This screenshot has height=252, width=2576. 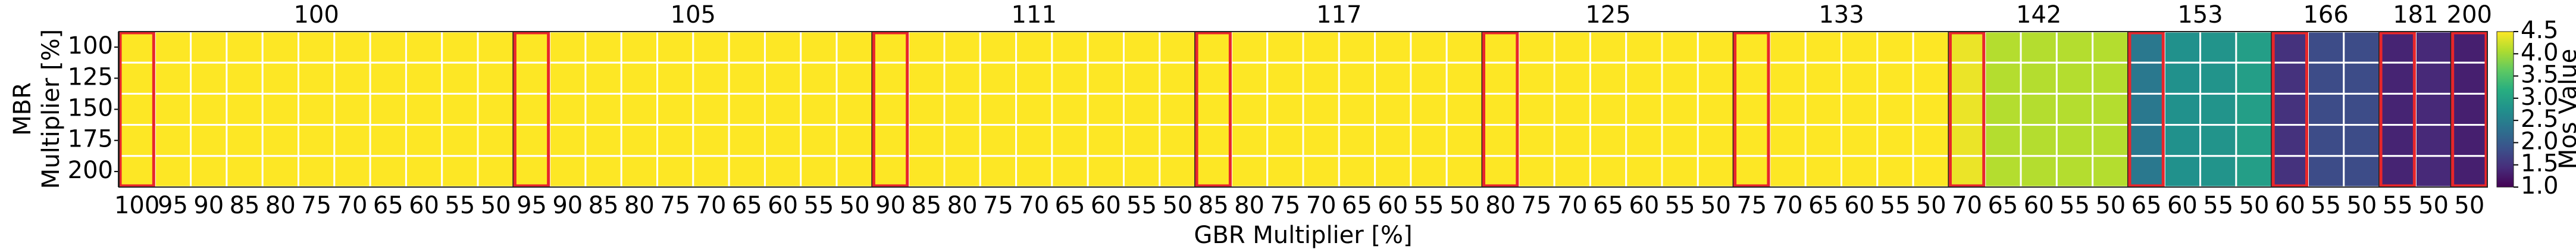 What do you see at coordinates (2415, 15) in the screenshot?
I see `group-label: 181` at bounding box center [2415, 15].